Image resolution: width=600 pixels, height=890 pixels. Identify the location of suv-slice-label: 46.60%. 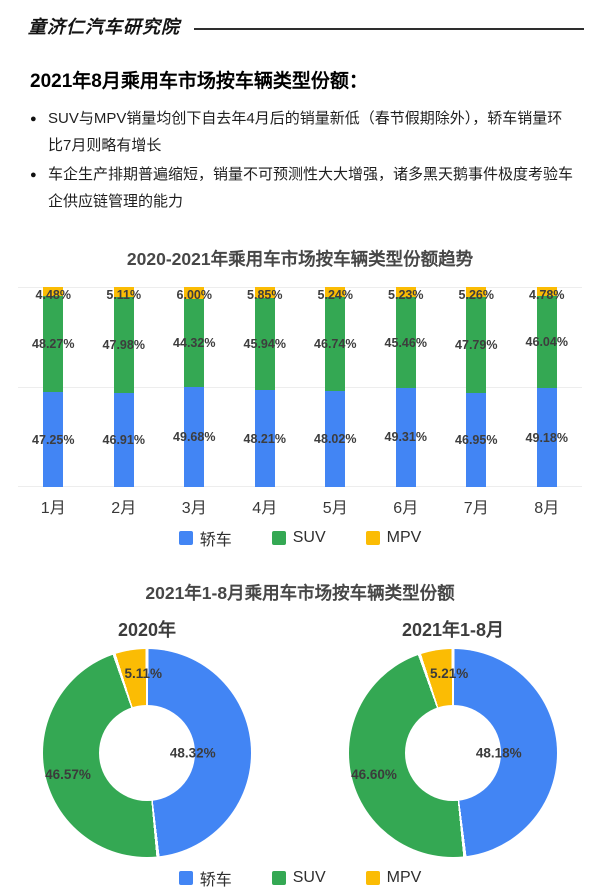
(374, 775).